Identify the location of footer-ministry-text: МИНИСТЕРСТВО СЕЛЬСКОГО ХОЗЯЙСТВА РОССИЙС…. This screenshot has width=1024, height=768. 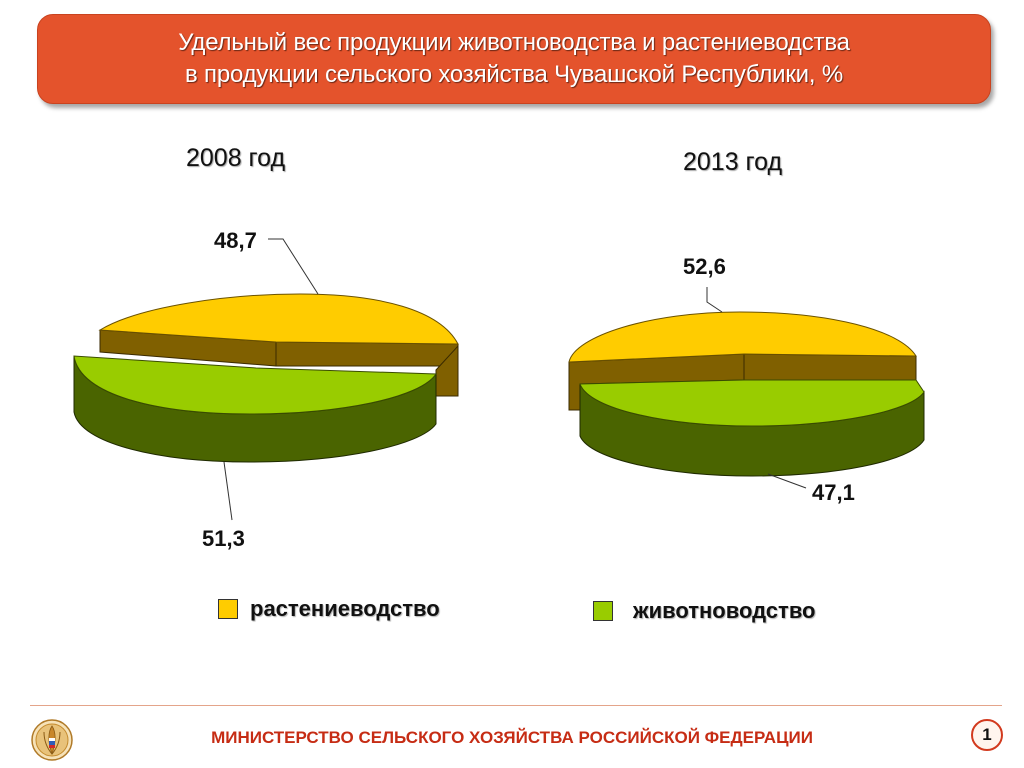
(512, 737).